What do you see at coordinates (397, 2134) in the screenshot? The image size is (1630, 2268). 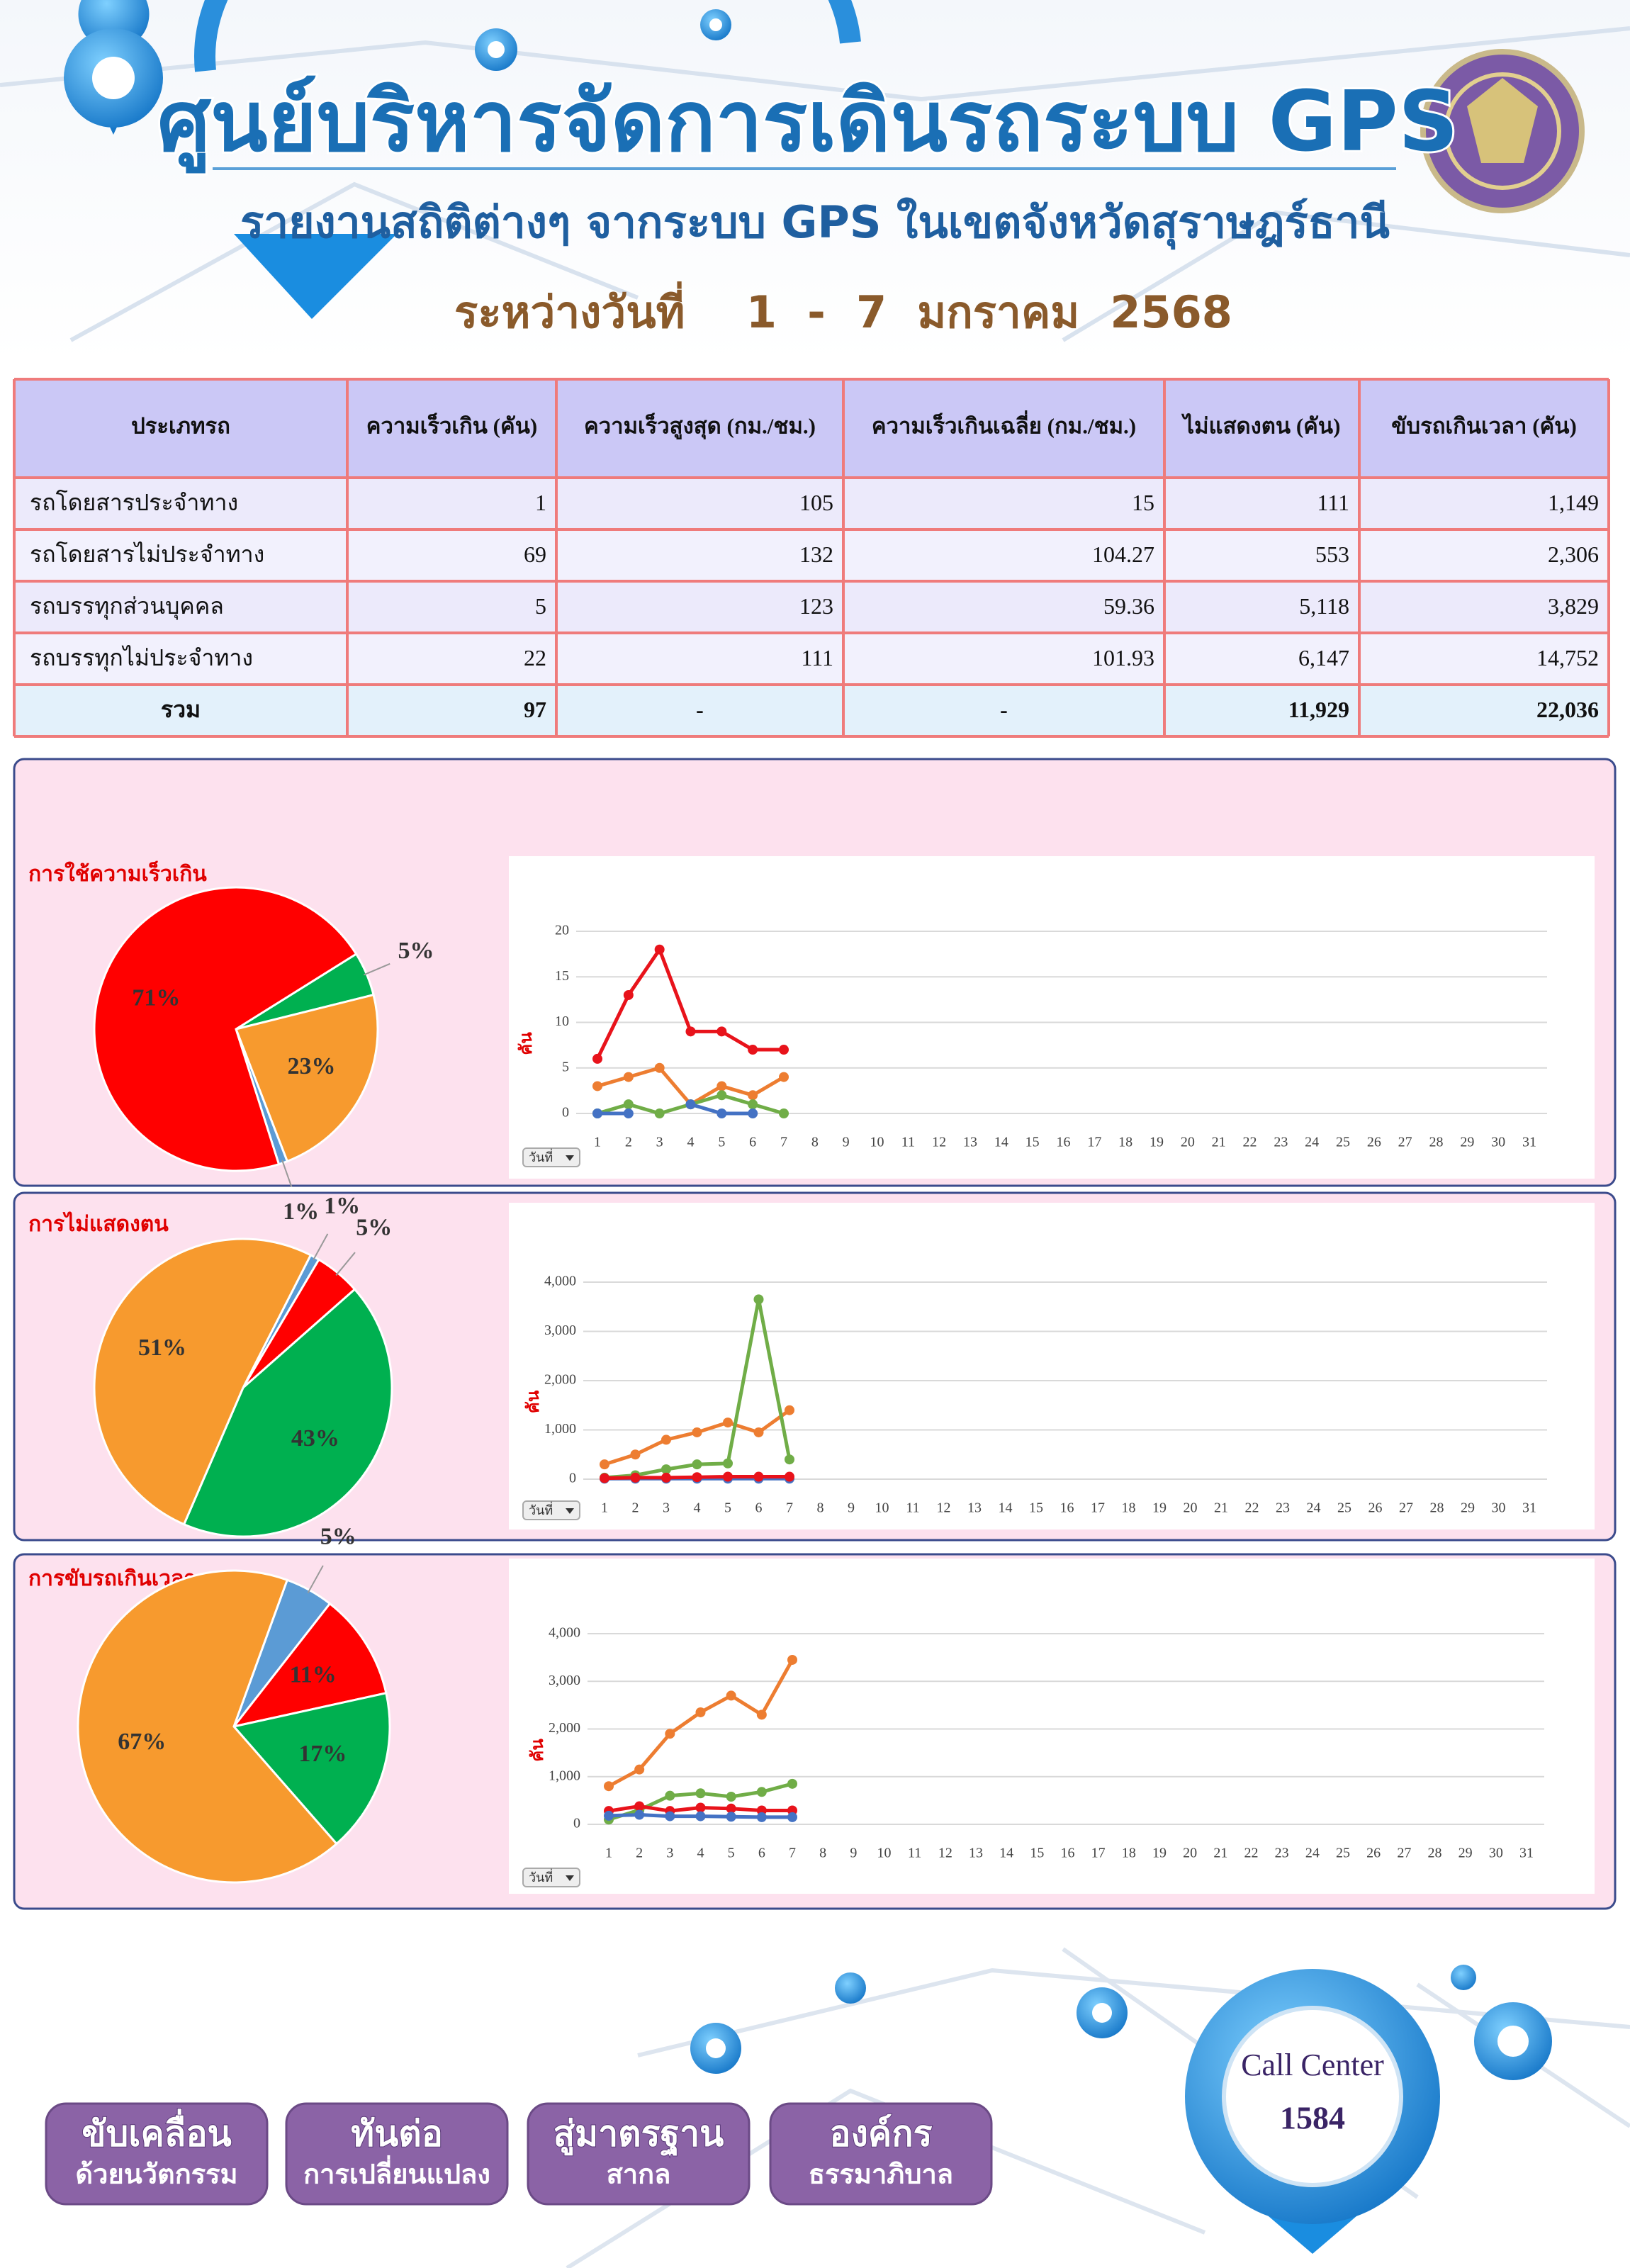 I see `nav-button-line: ทันต่อ` at bounding box center [397, 2134].